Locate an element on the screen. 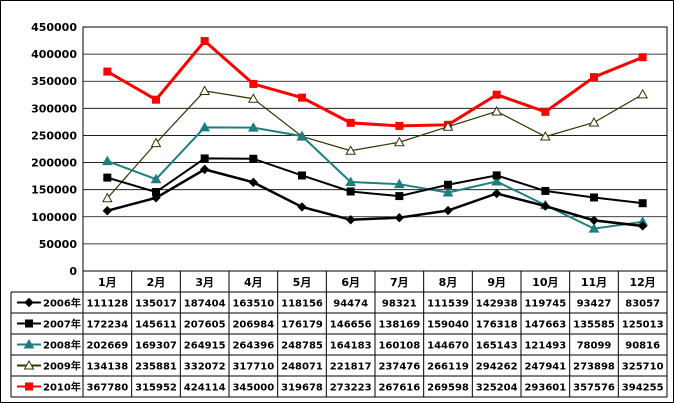  table-cell-value: 172234 is located at coordinates (107, 325).